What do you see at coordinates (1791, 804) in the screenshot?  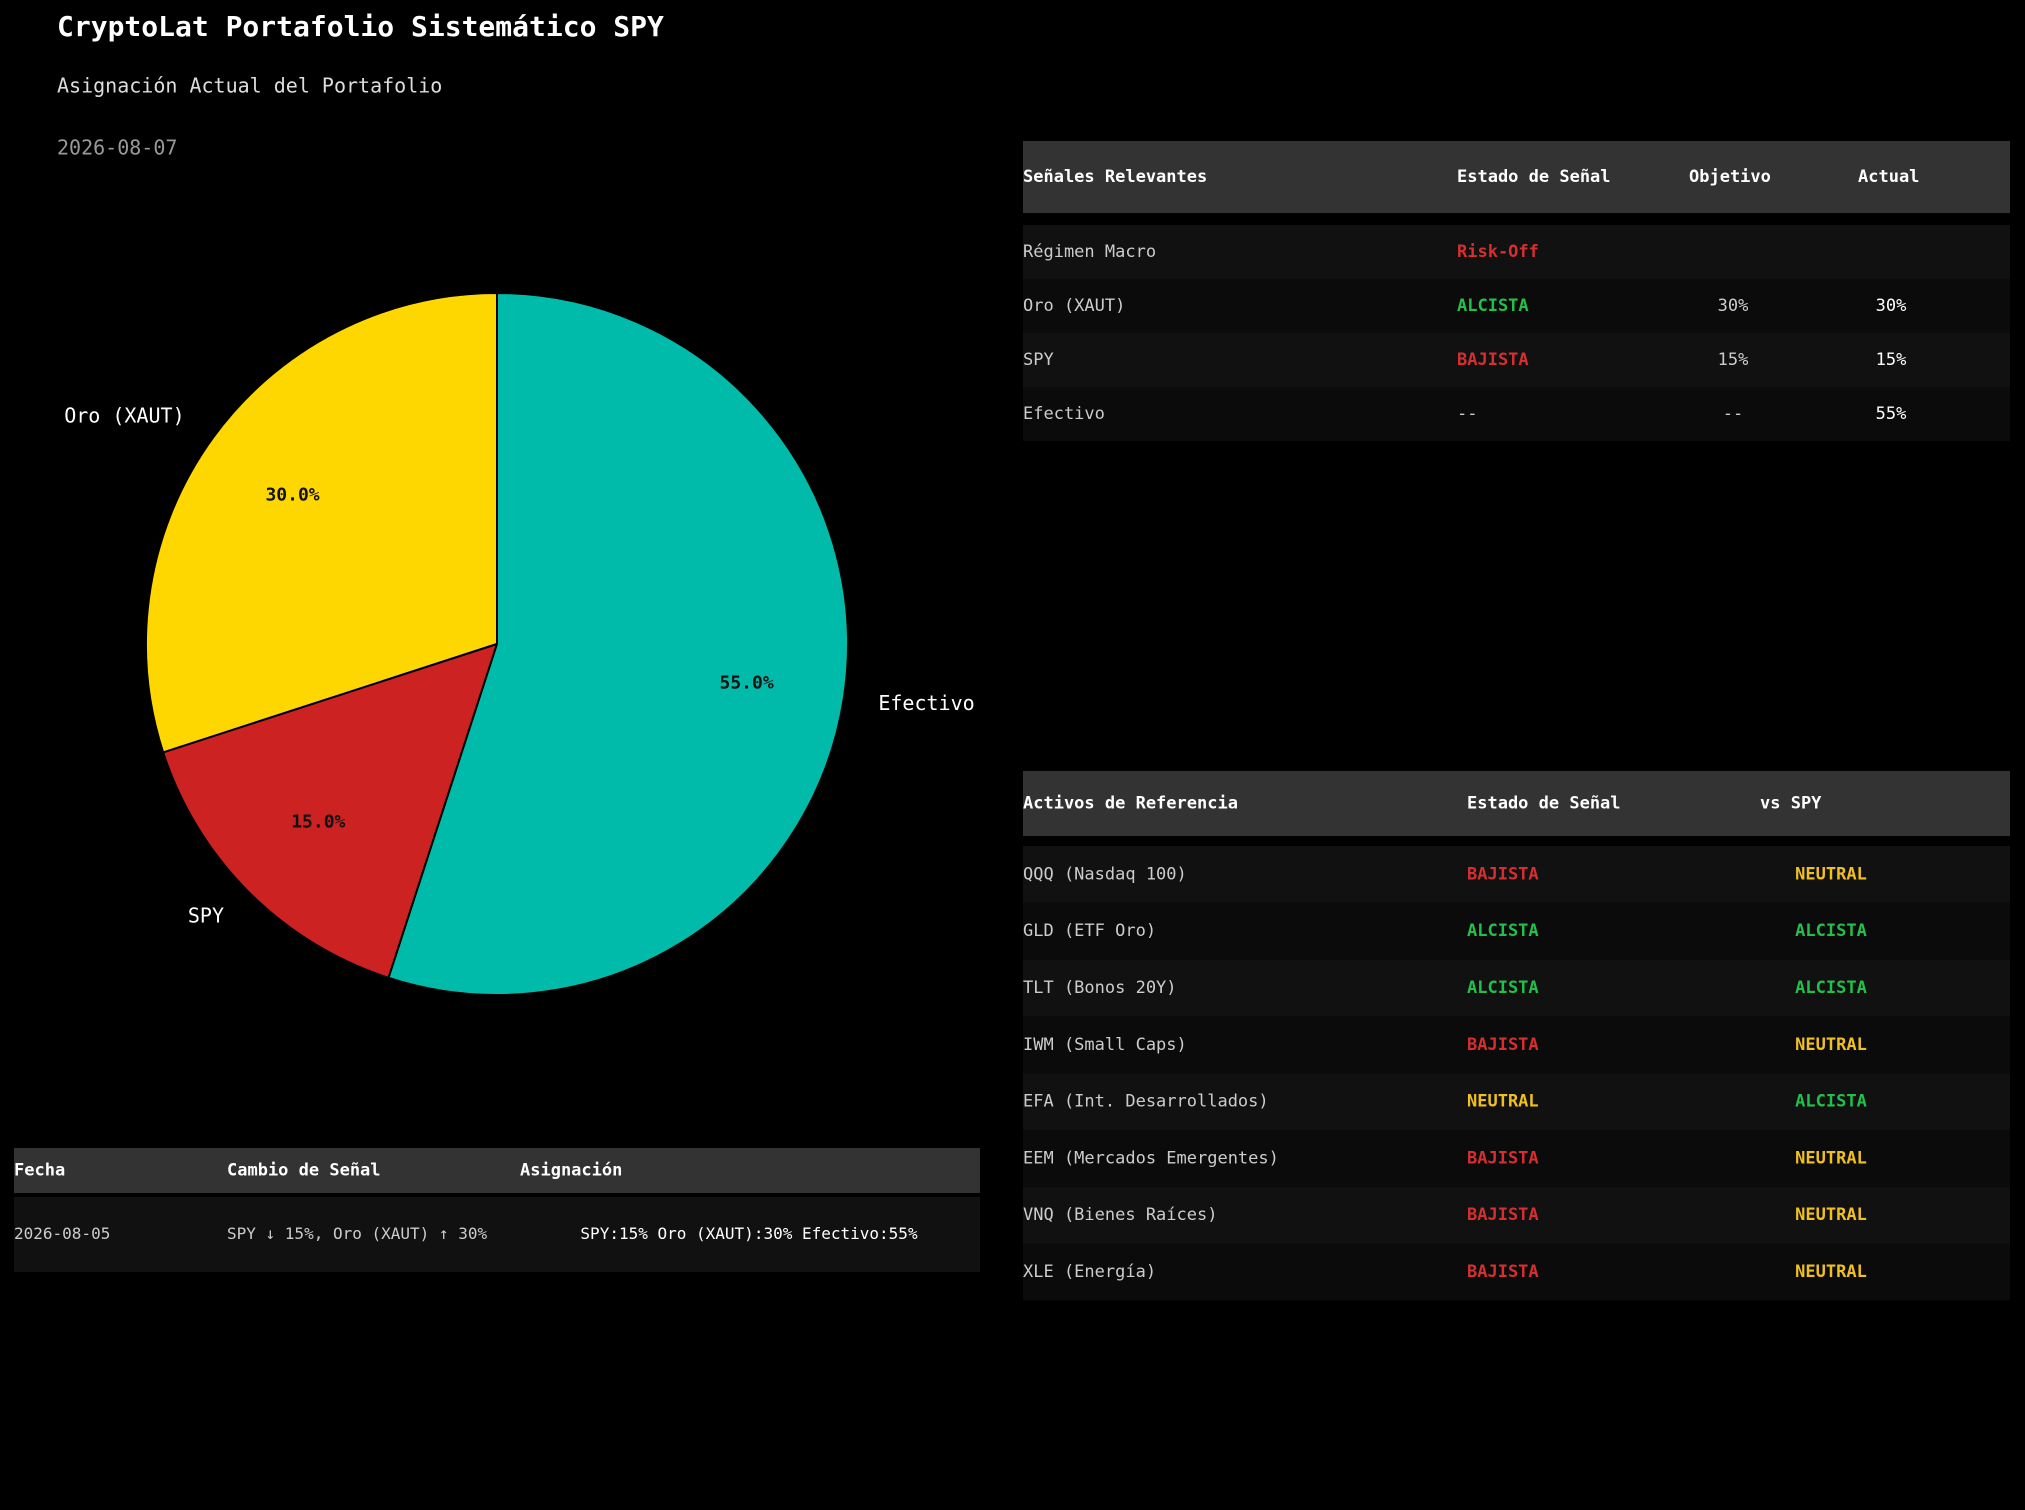 I see `table-header: vs SPY` at bounding box center [1791, 804].